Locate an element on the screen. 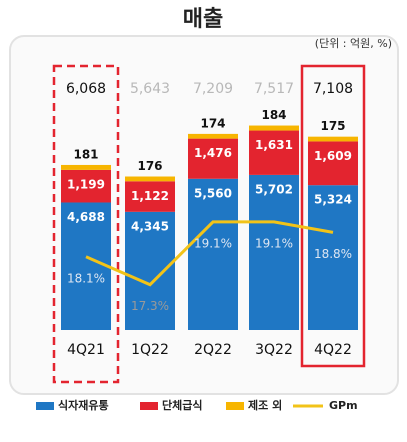  total-label: 7,517 is located at coordinates (274, 89).